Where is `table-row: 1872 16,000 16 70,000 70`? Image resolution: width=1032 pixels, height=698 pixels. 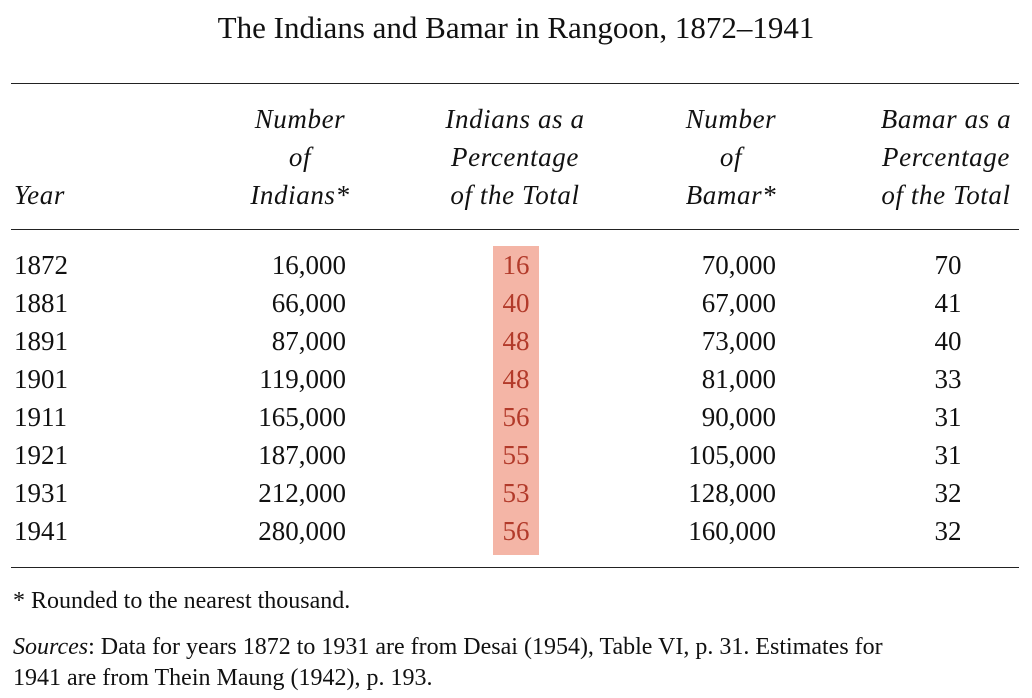 table-row: 1872 16,000 16 70,000 70 is located at coordinates (516, 267).